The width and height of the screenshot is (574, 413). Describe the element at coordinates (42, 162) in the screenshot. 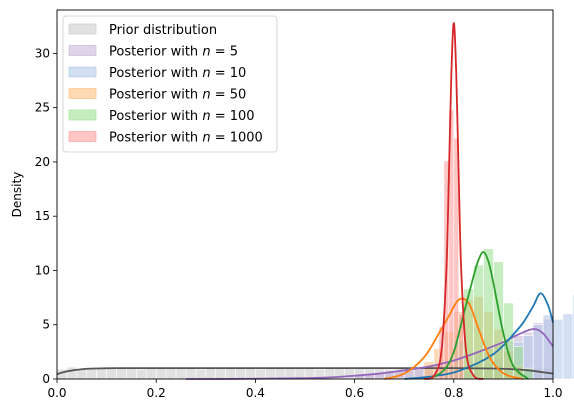

I see `y-tick-label: 20` at that location.